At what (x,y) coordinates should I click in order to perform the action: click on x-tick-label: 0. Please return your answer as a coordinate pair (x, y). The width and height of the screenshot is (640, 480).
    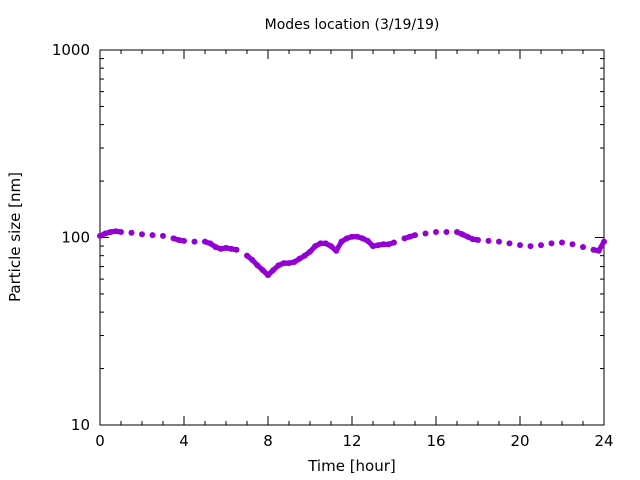
    Looking at the image, I should click on (100, 441).